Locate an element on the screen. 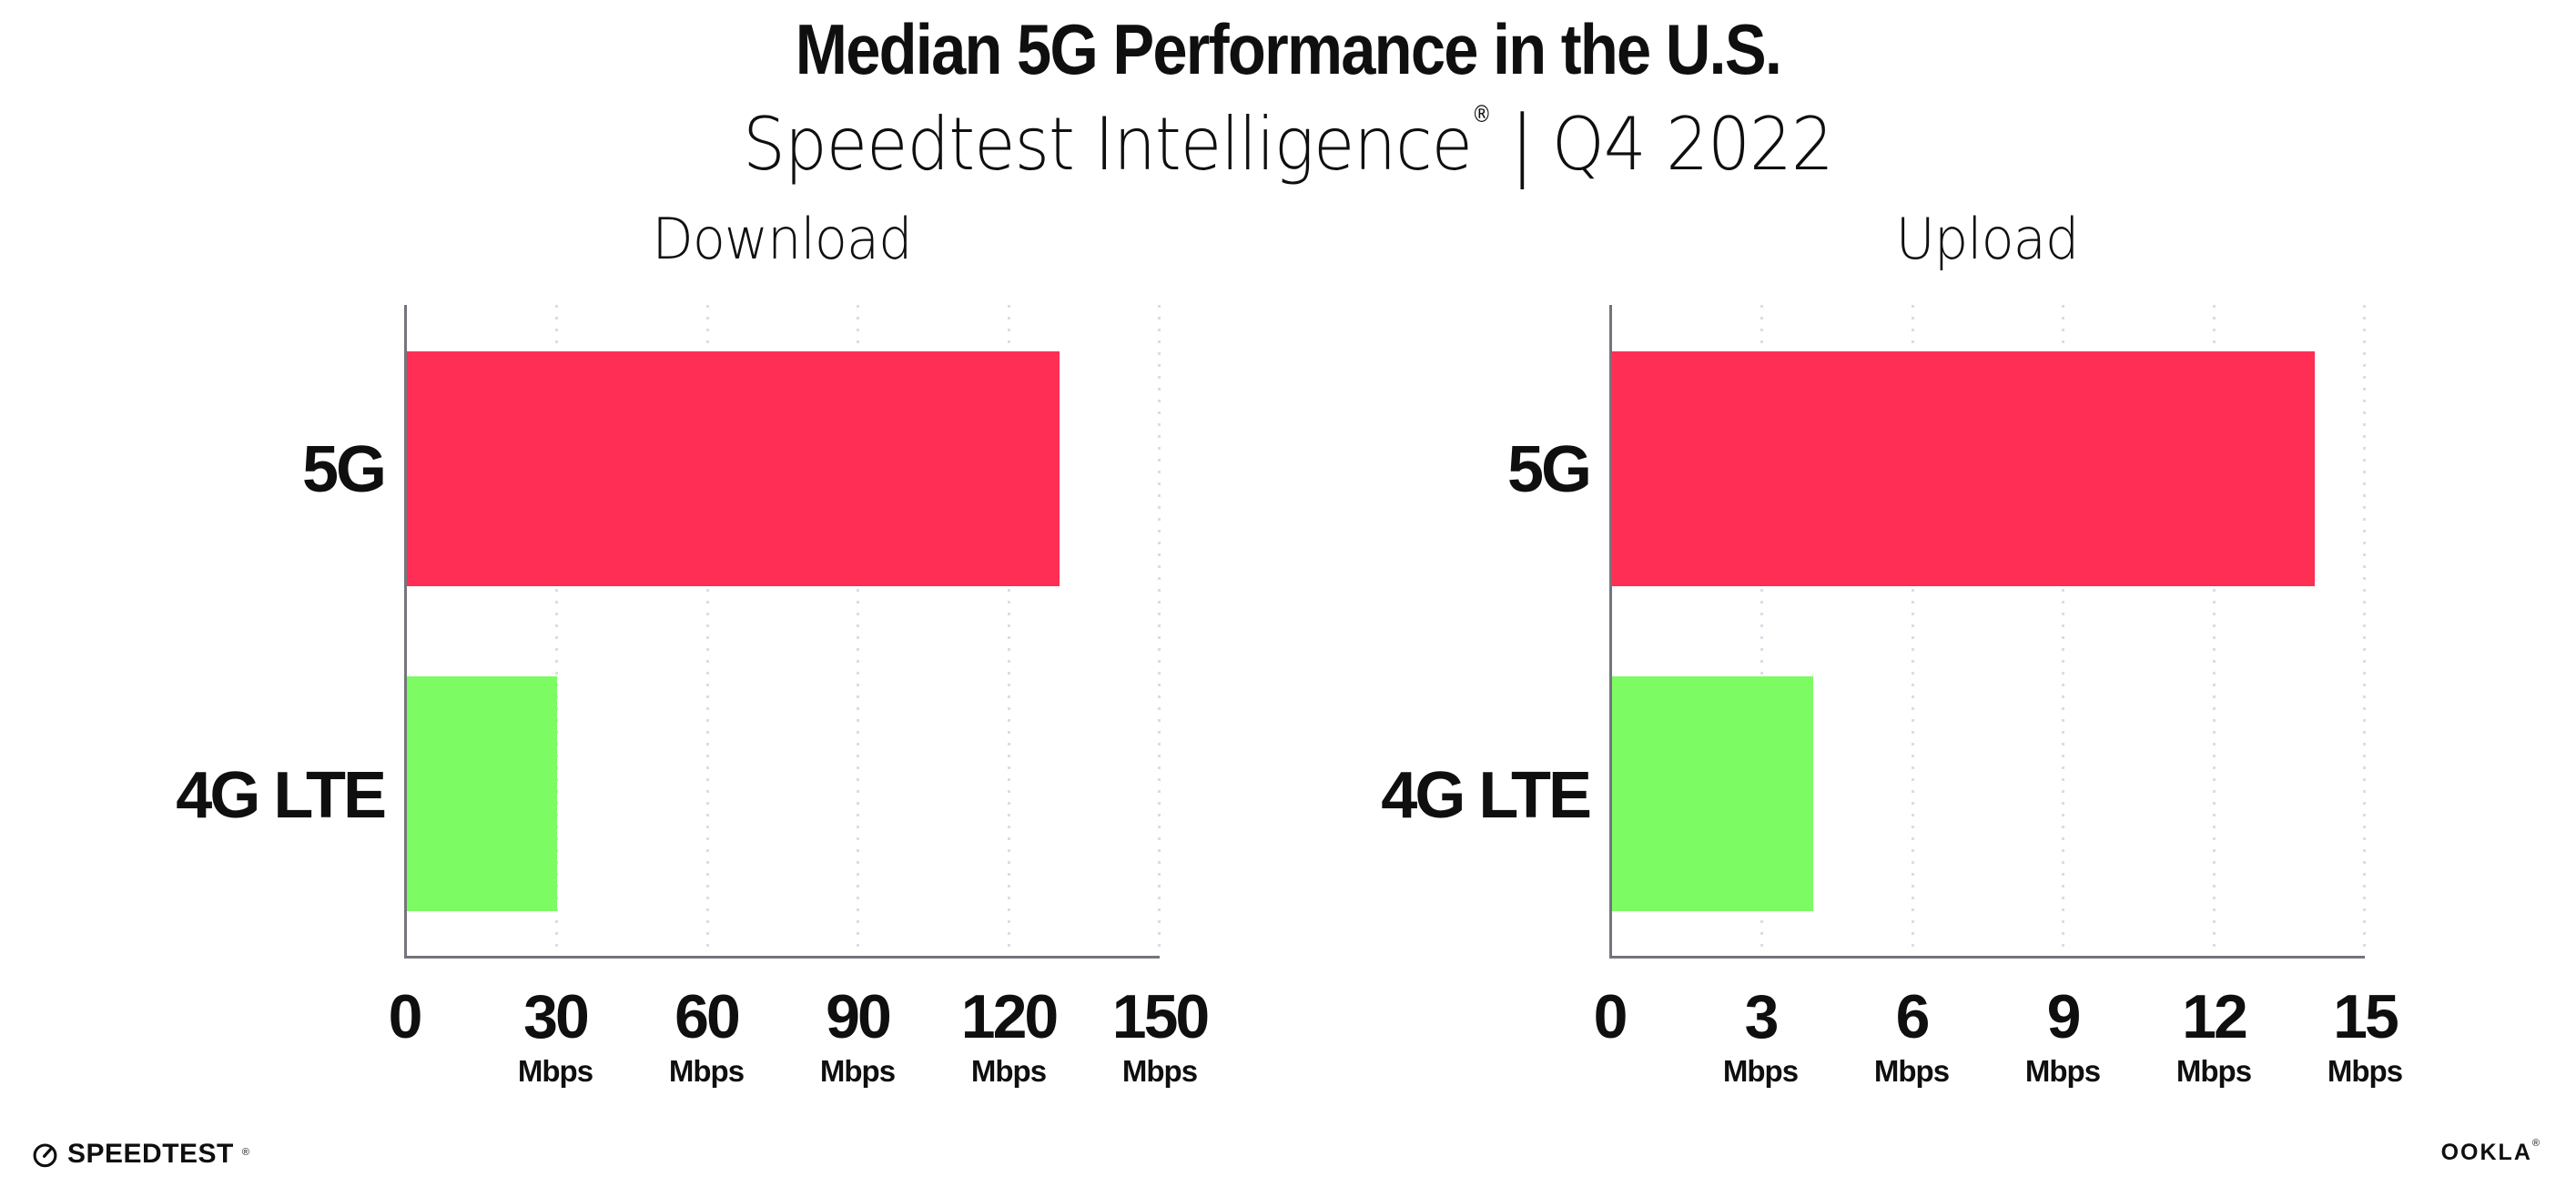  x-tick-value: 15 is located at coordinates (2366, 1017).